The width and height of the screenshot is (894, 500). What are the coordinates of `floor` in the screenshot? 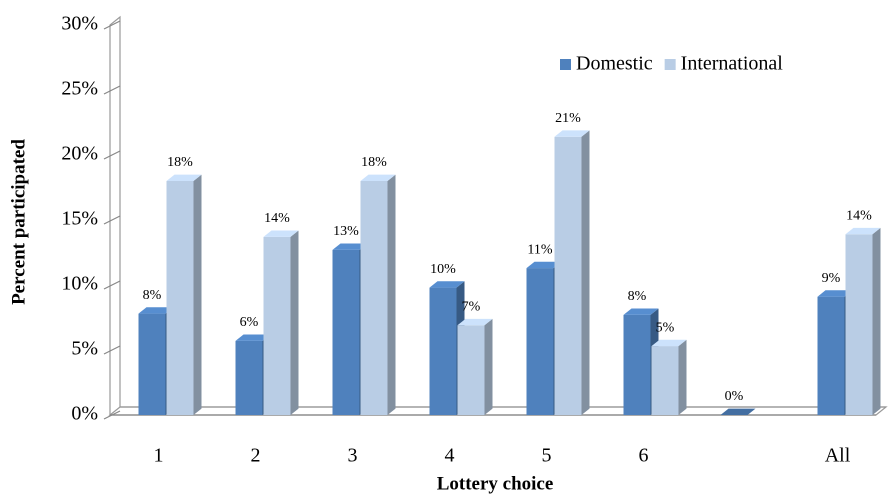 It's located at (498, 411).